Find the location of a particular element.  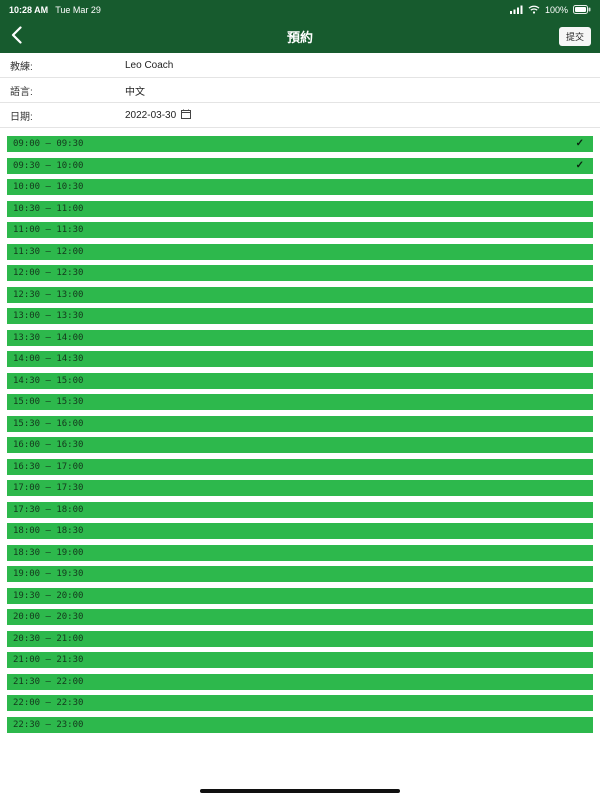

time-slot-label: 16:00 – 16:30 is located at coordinates (48, 445).